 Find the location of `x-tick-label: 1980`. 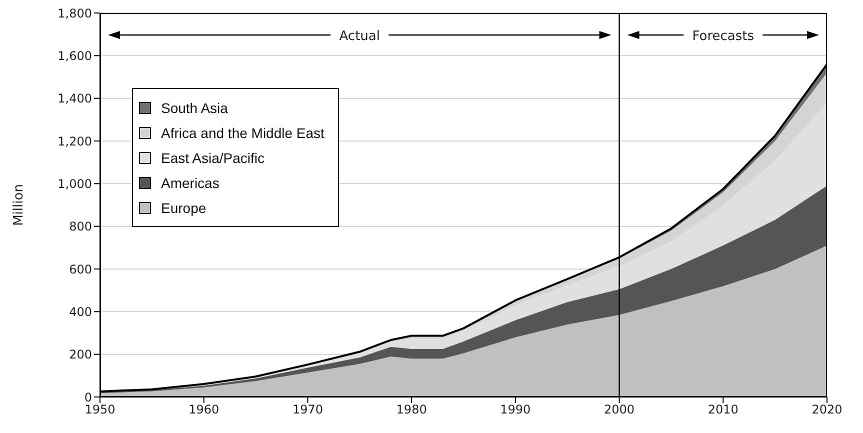

x-tick-label: 1980 is located at coordinates (411, 409).